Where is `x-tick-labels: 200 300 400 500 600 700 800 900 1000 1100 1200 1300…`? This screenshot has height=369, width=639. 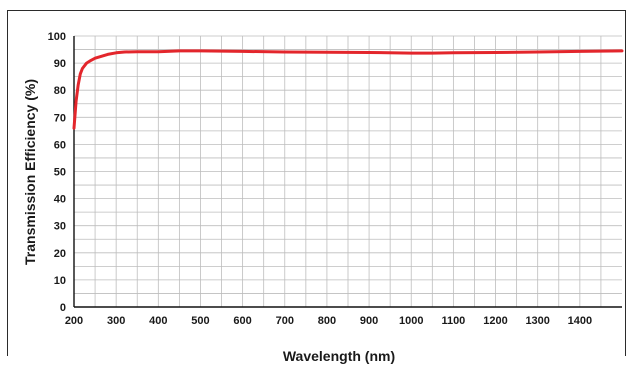
x-tick-labels: 200 300 400 500 600 700 800 900 1000 1100 1200 1300… is located at coordinates (328, 321).